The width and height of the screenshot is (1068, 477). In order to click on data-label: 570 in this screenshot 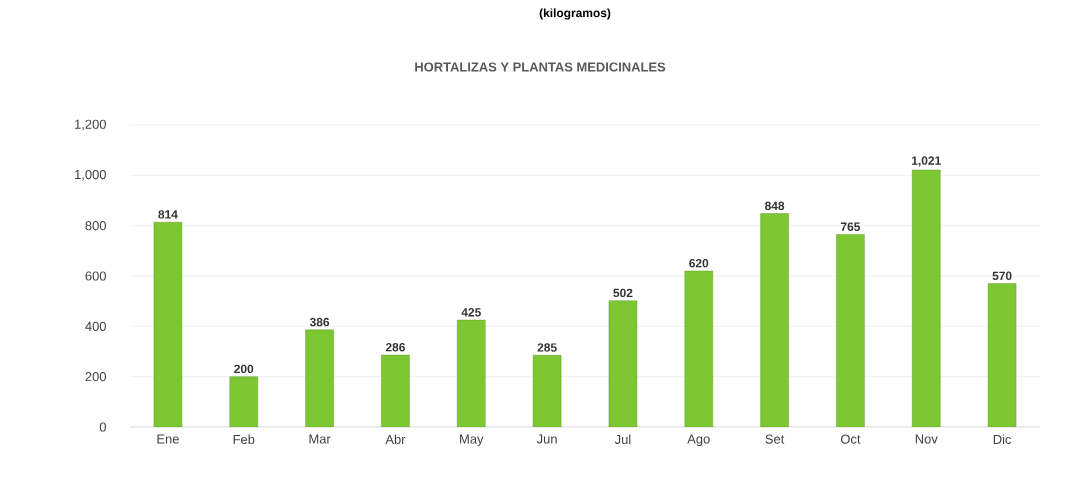, I will do `click(1002, 276)`.